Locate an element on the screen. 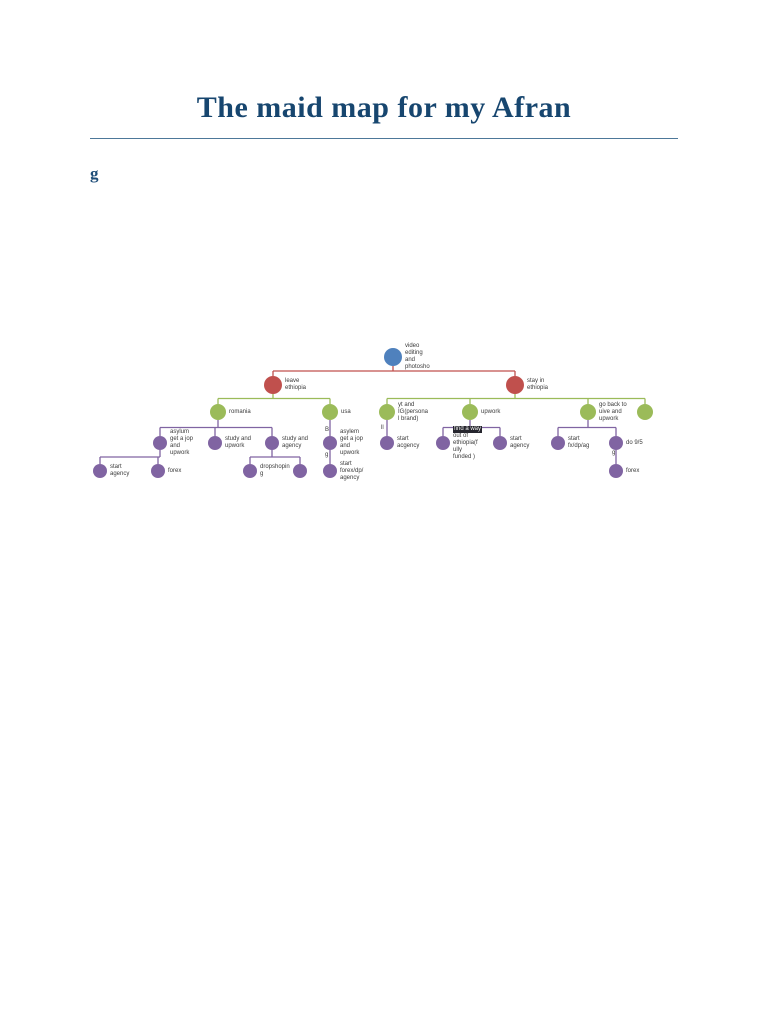 This screenshot has height=1024, width=768. node-circle-forex-do95 is located at coordinates (616, 471).